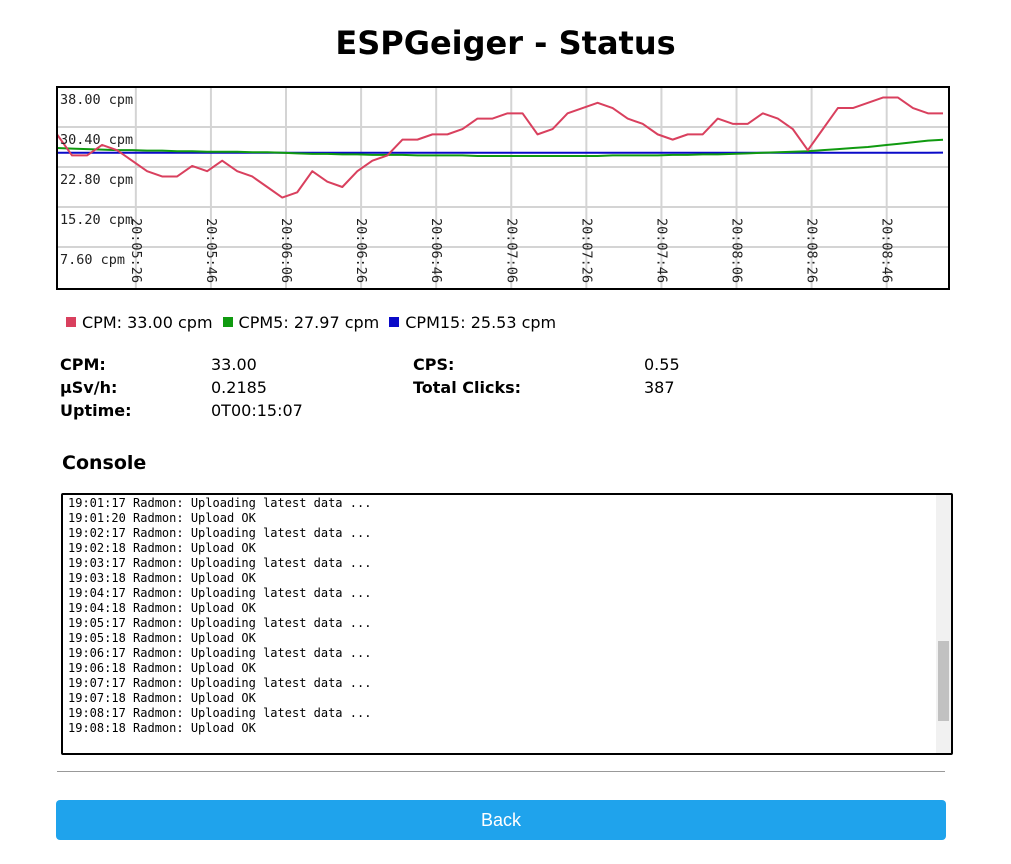 This screenshot has width=1011, height=864. Describe the element at coordinates (234, 364) in the screenshot. I see `stat-value: 33.00` at that location.